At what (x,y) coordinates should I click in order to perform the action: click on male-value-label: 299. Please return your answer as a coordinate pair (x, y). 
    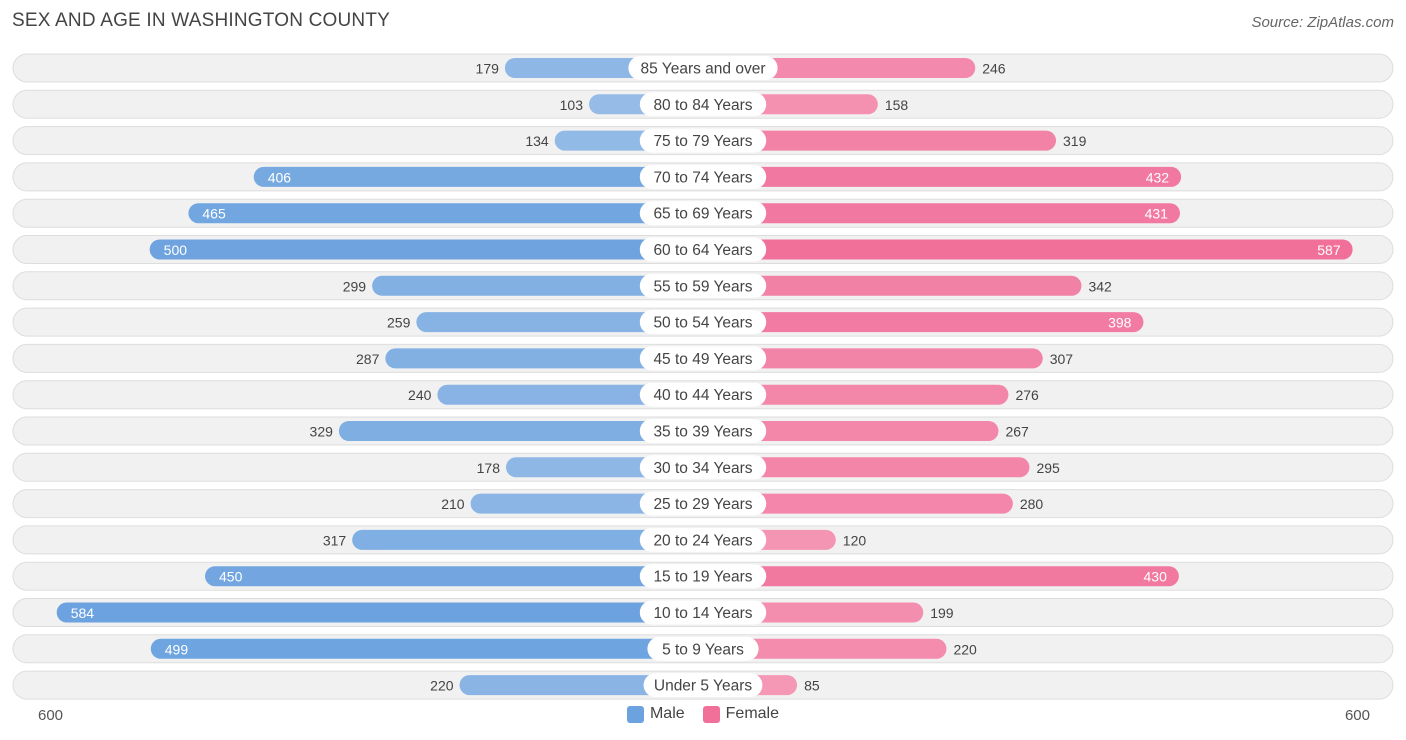
    Looking at the image, I should click on (355, 286).